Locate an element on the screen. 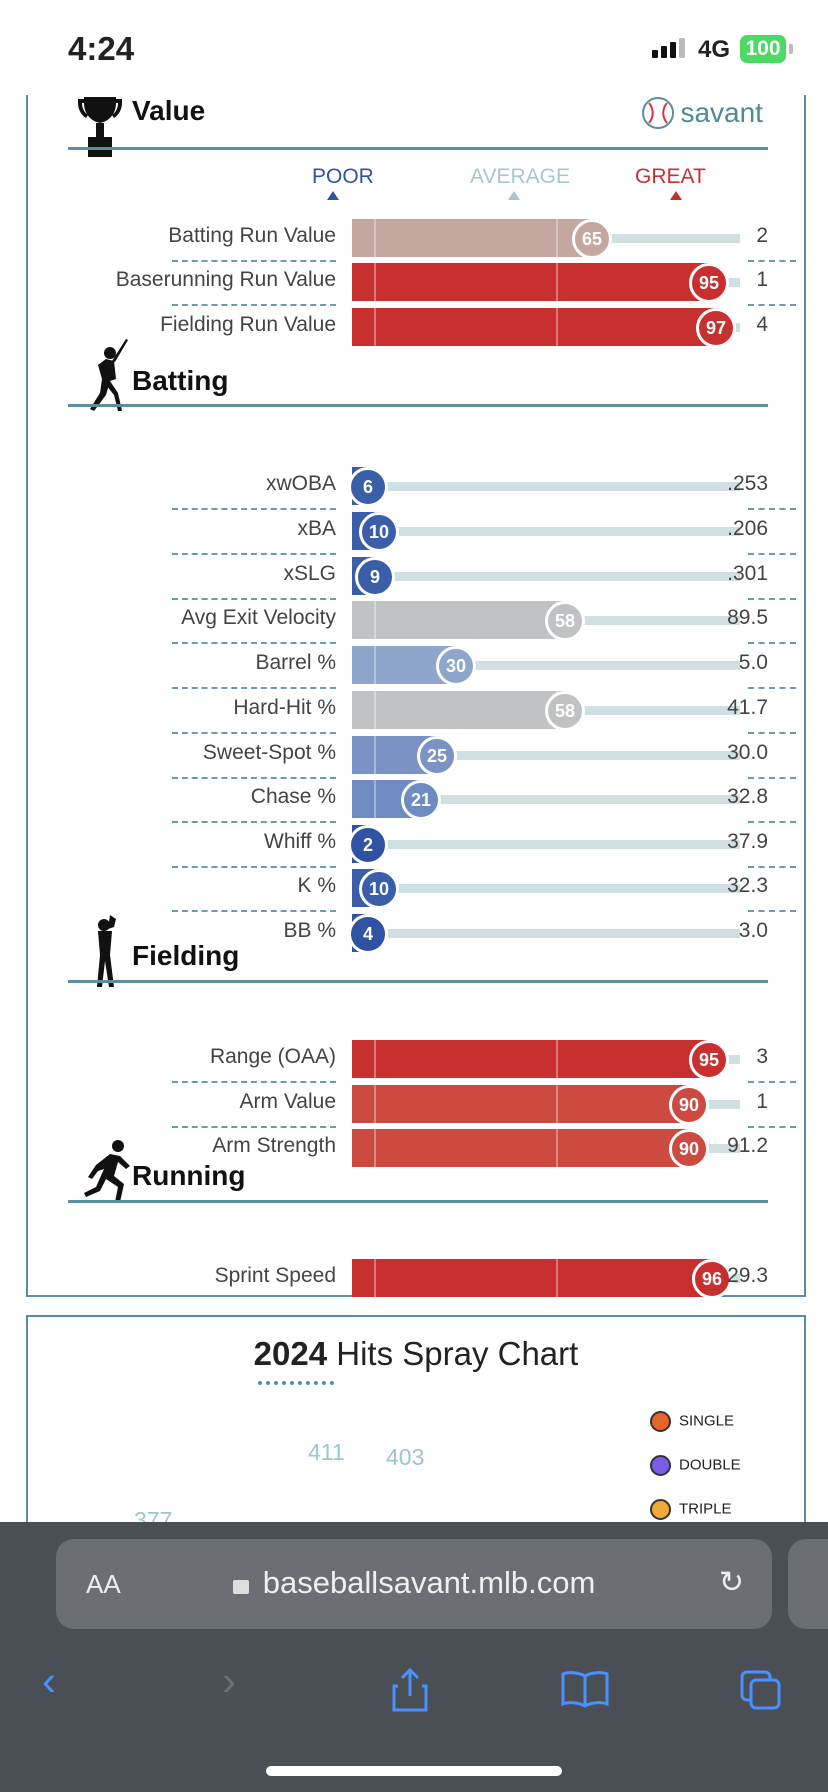 This screenshot has height=1792, width=828. percentile-row: BB % 4 3.0 is located at coordinates (418, 934).